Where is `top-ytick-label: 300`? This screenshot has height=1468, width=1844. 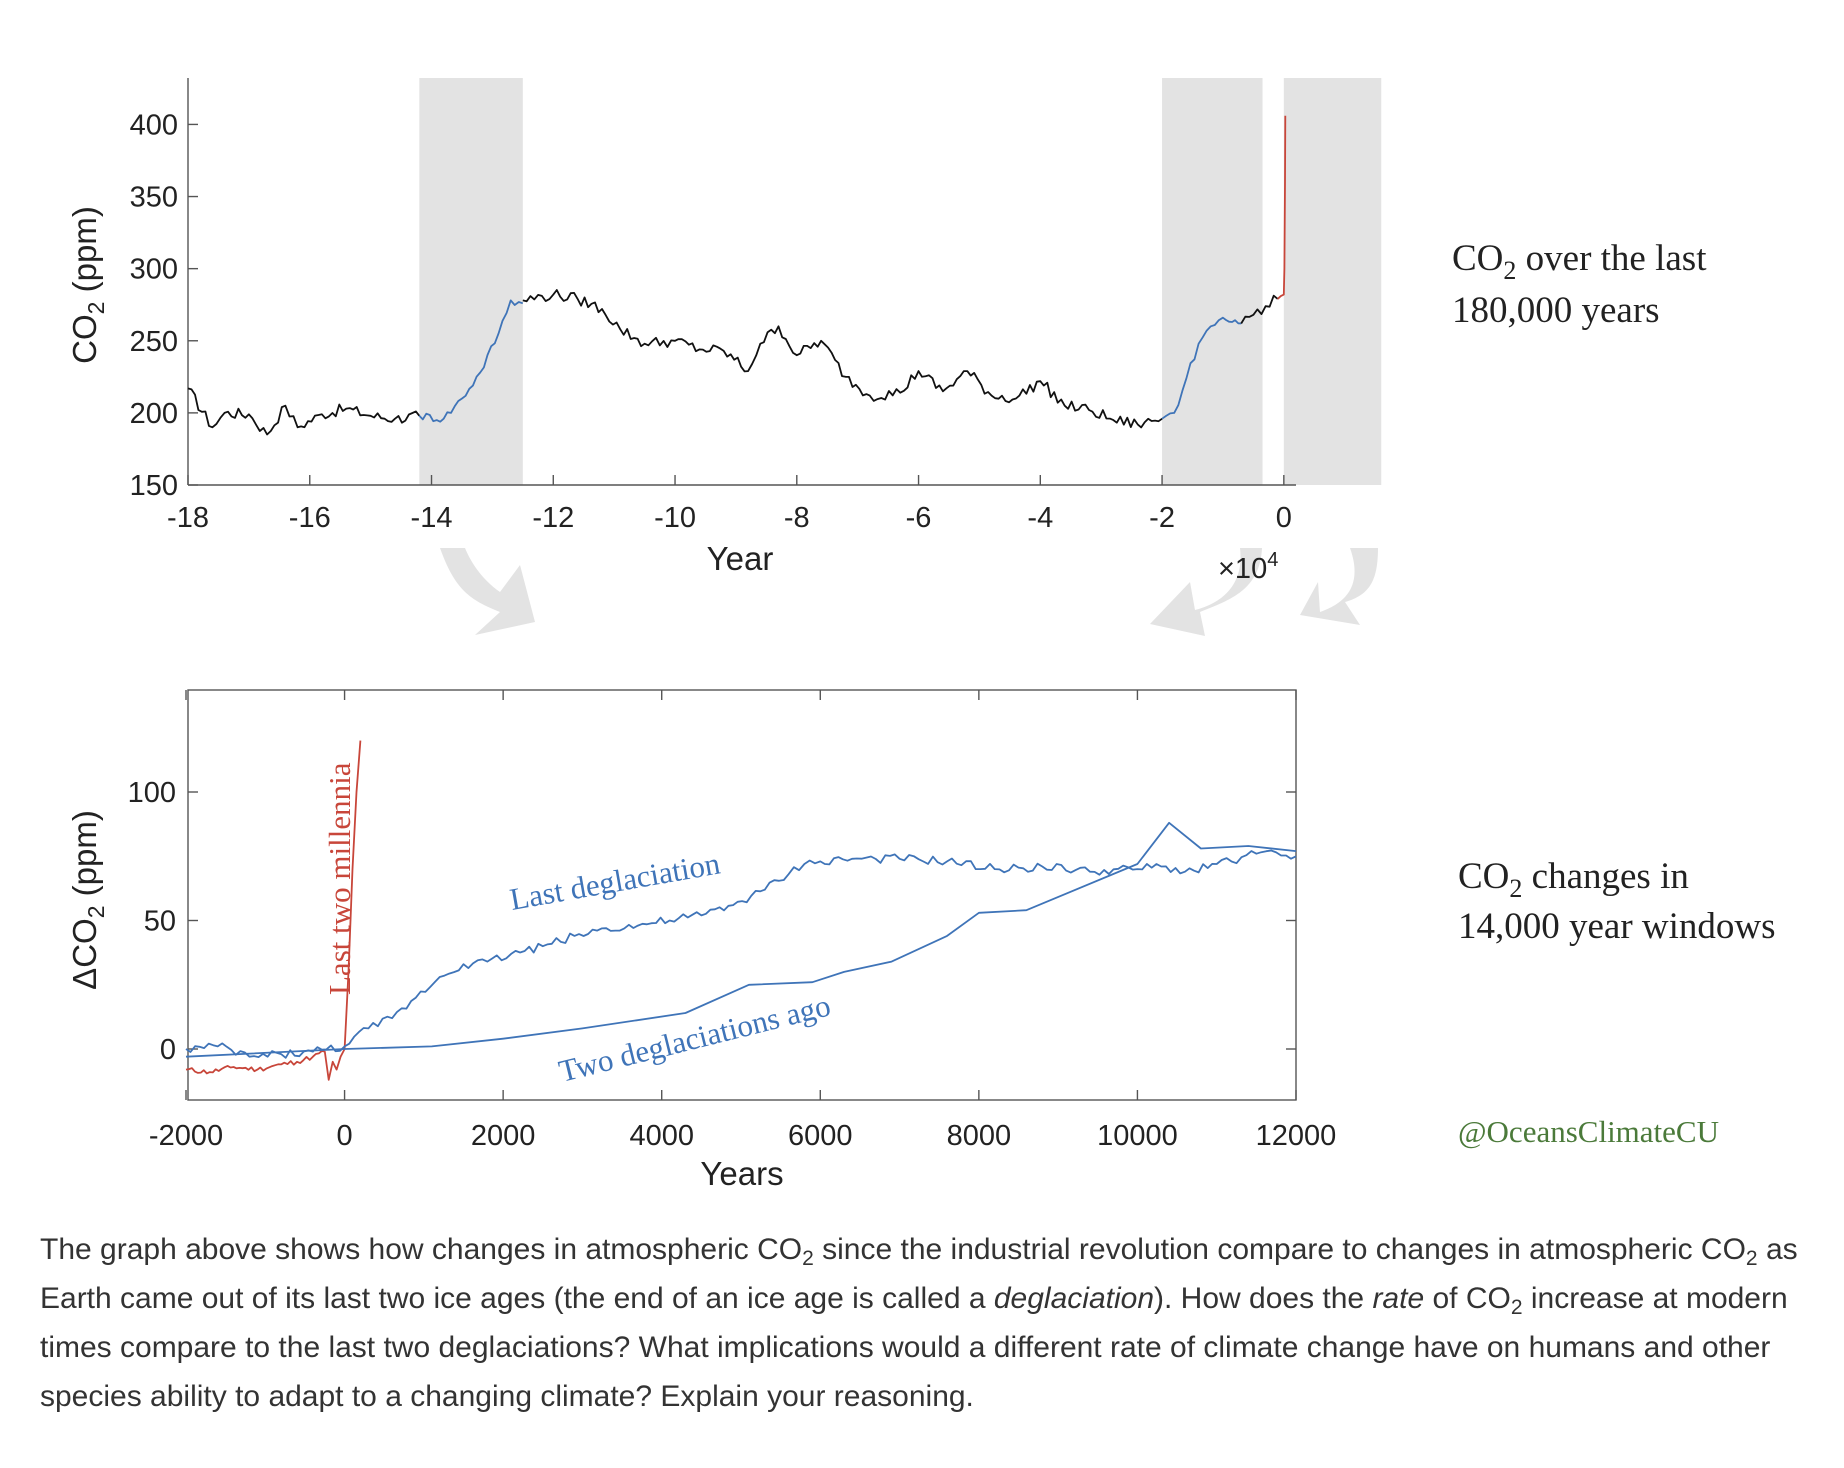 top-ytick-label: 300 is located at coordinates (154, 270).